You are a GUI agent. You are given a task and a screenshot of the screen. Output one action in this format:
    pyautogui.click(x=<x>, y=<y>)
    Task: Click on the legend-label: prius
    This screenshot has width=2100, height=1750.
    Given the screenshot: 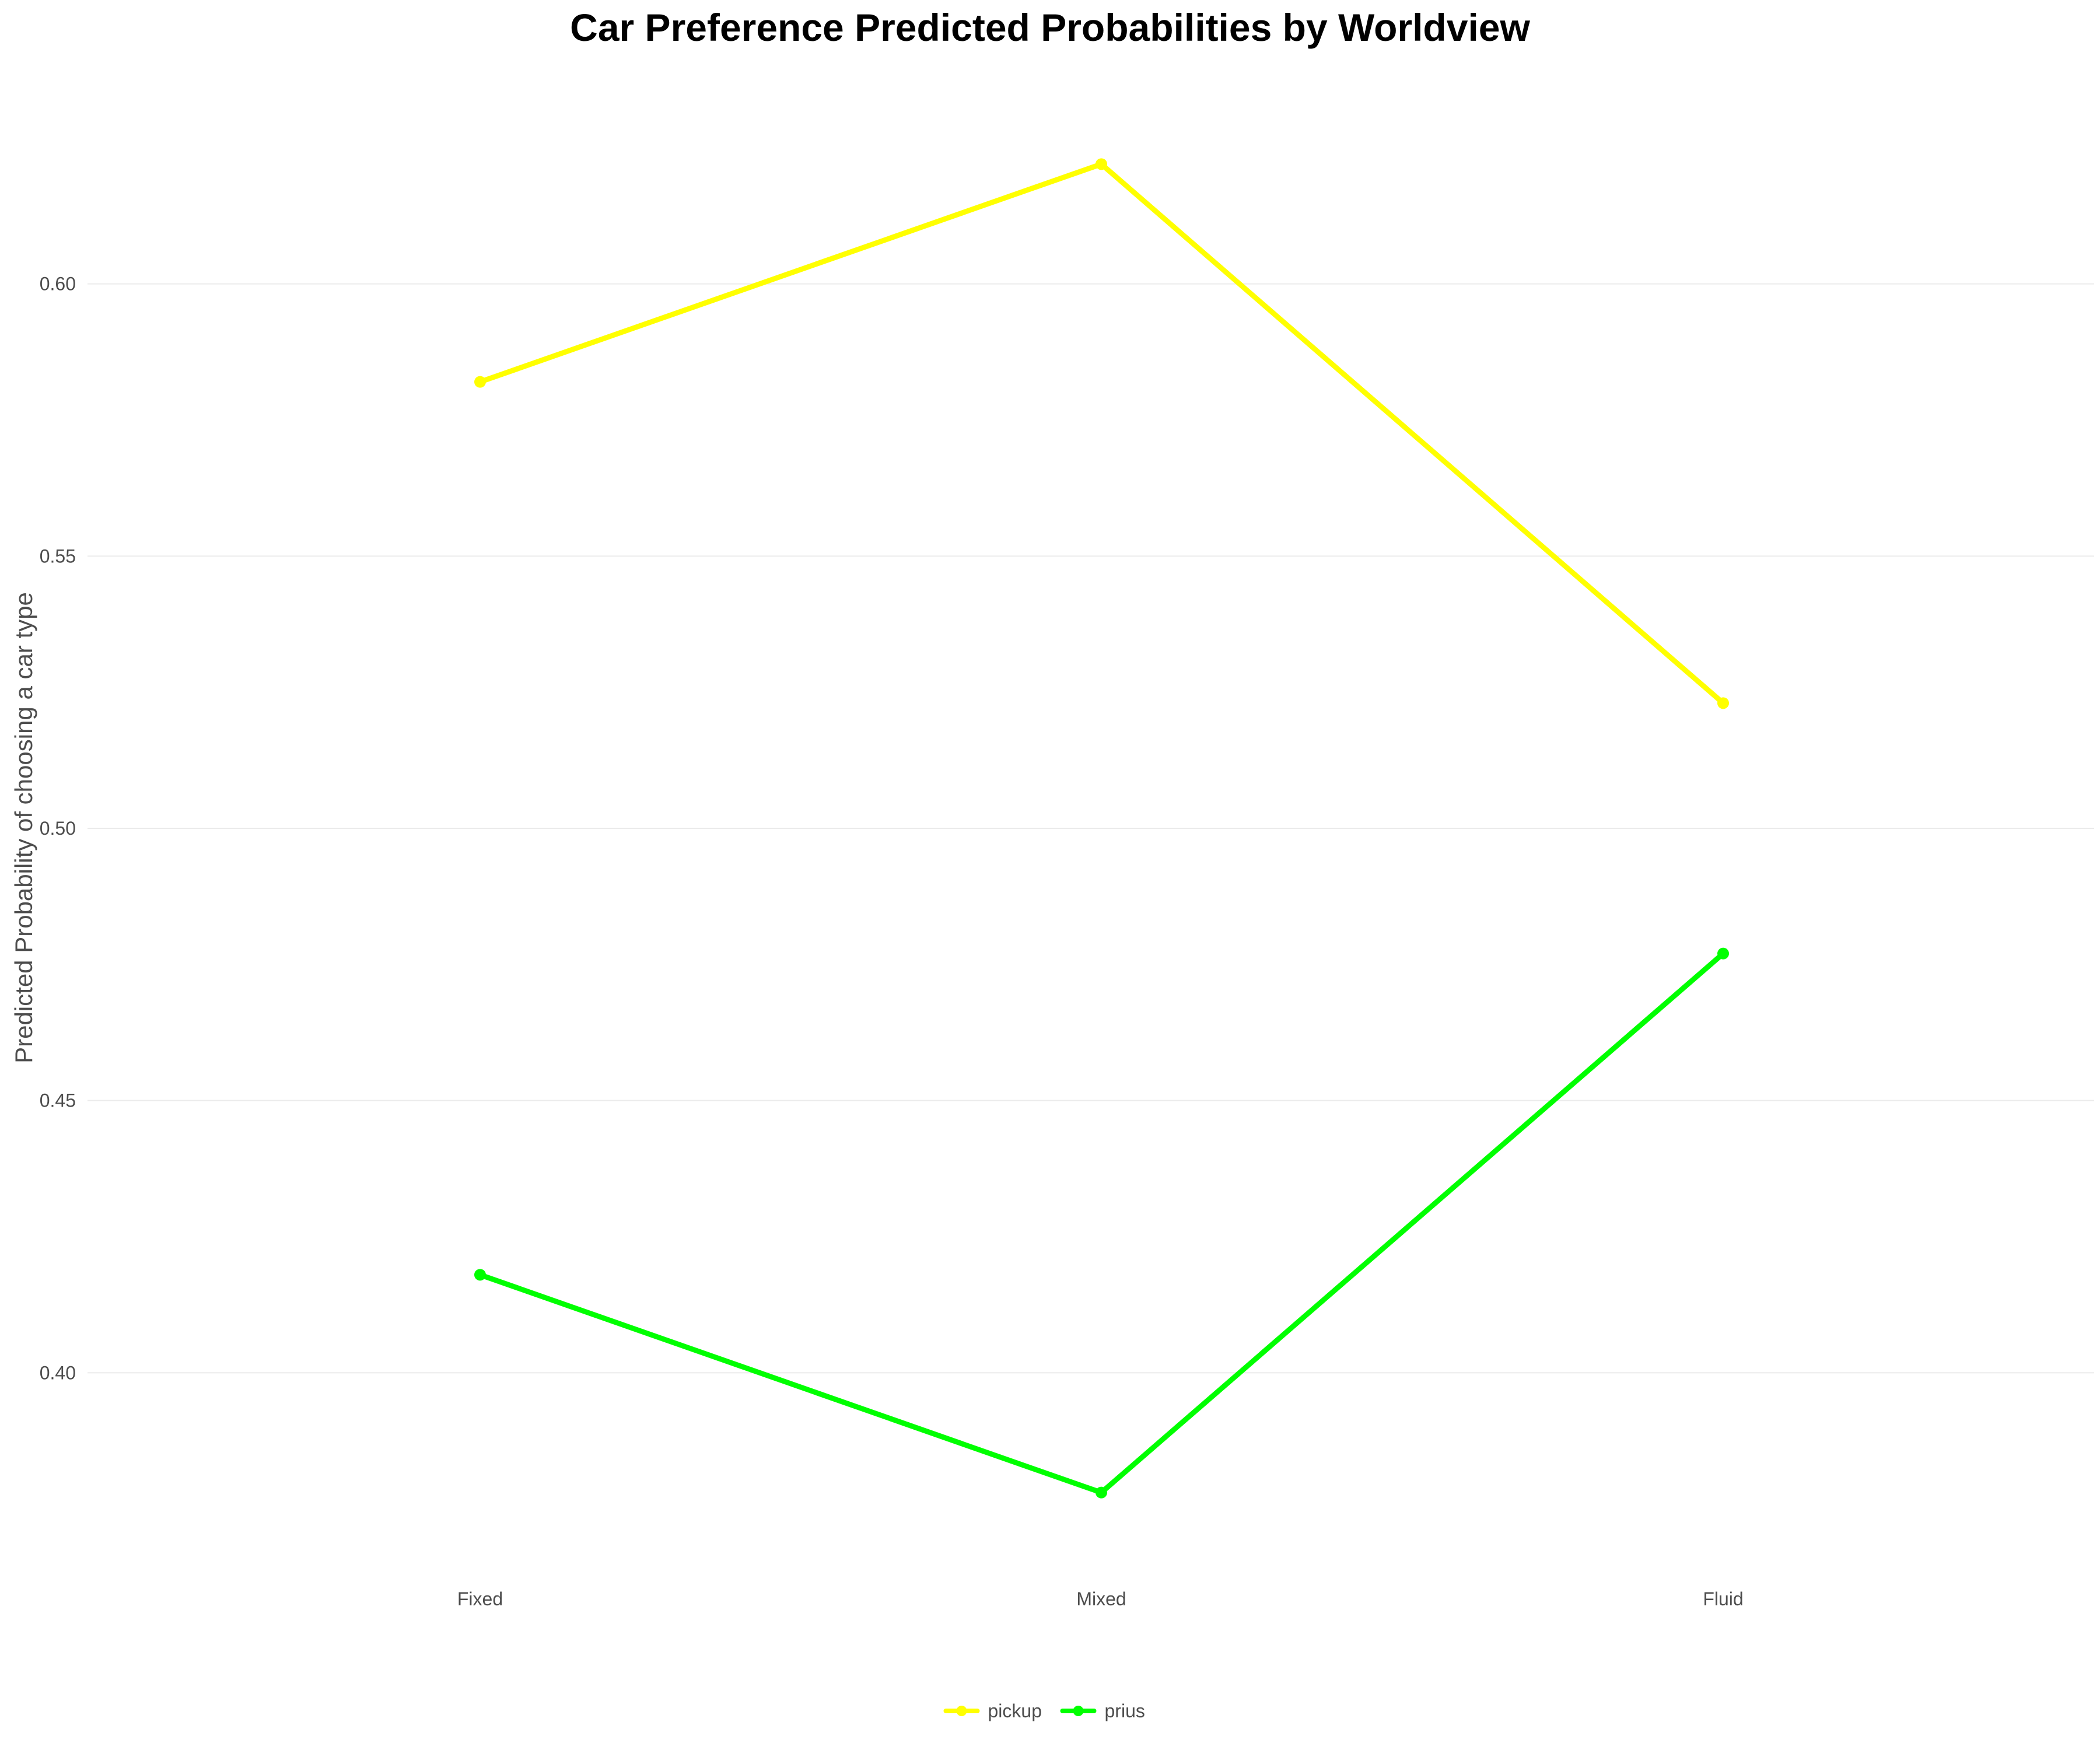 What is the action you would take?
    pyautogui.click(x=1125, y=1710)
    